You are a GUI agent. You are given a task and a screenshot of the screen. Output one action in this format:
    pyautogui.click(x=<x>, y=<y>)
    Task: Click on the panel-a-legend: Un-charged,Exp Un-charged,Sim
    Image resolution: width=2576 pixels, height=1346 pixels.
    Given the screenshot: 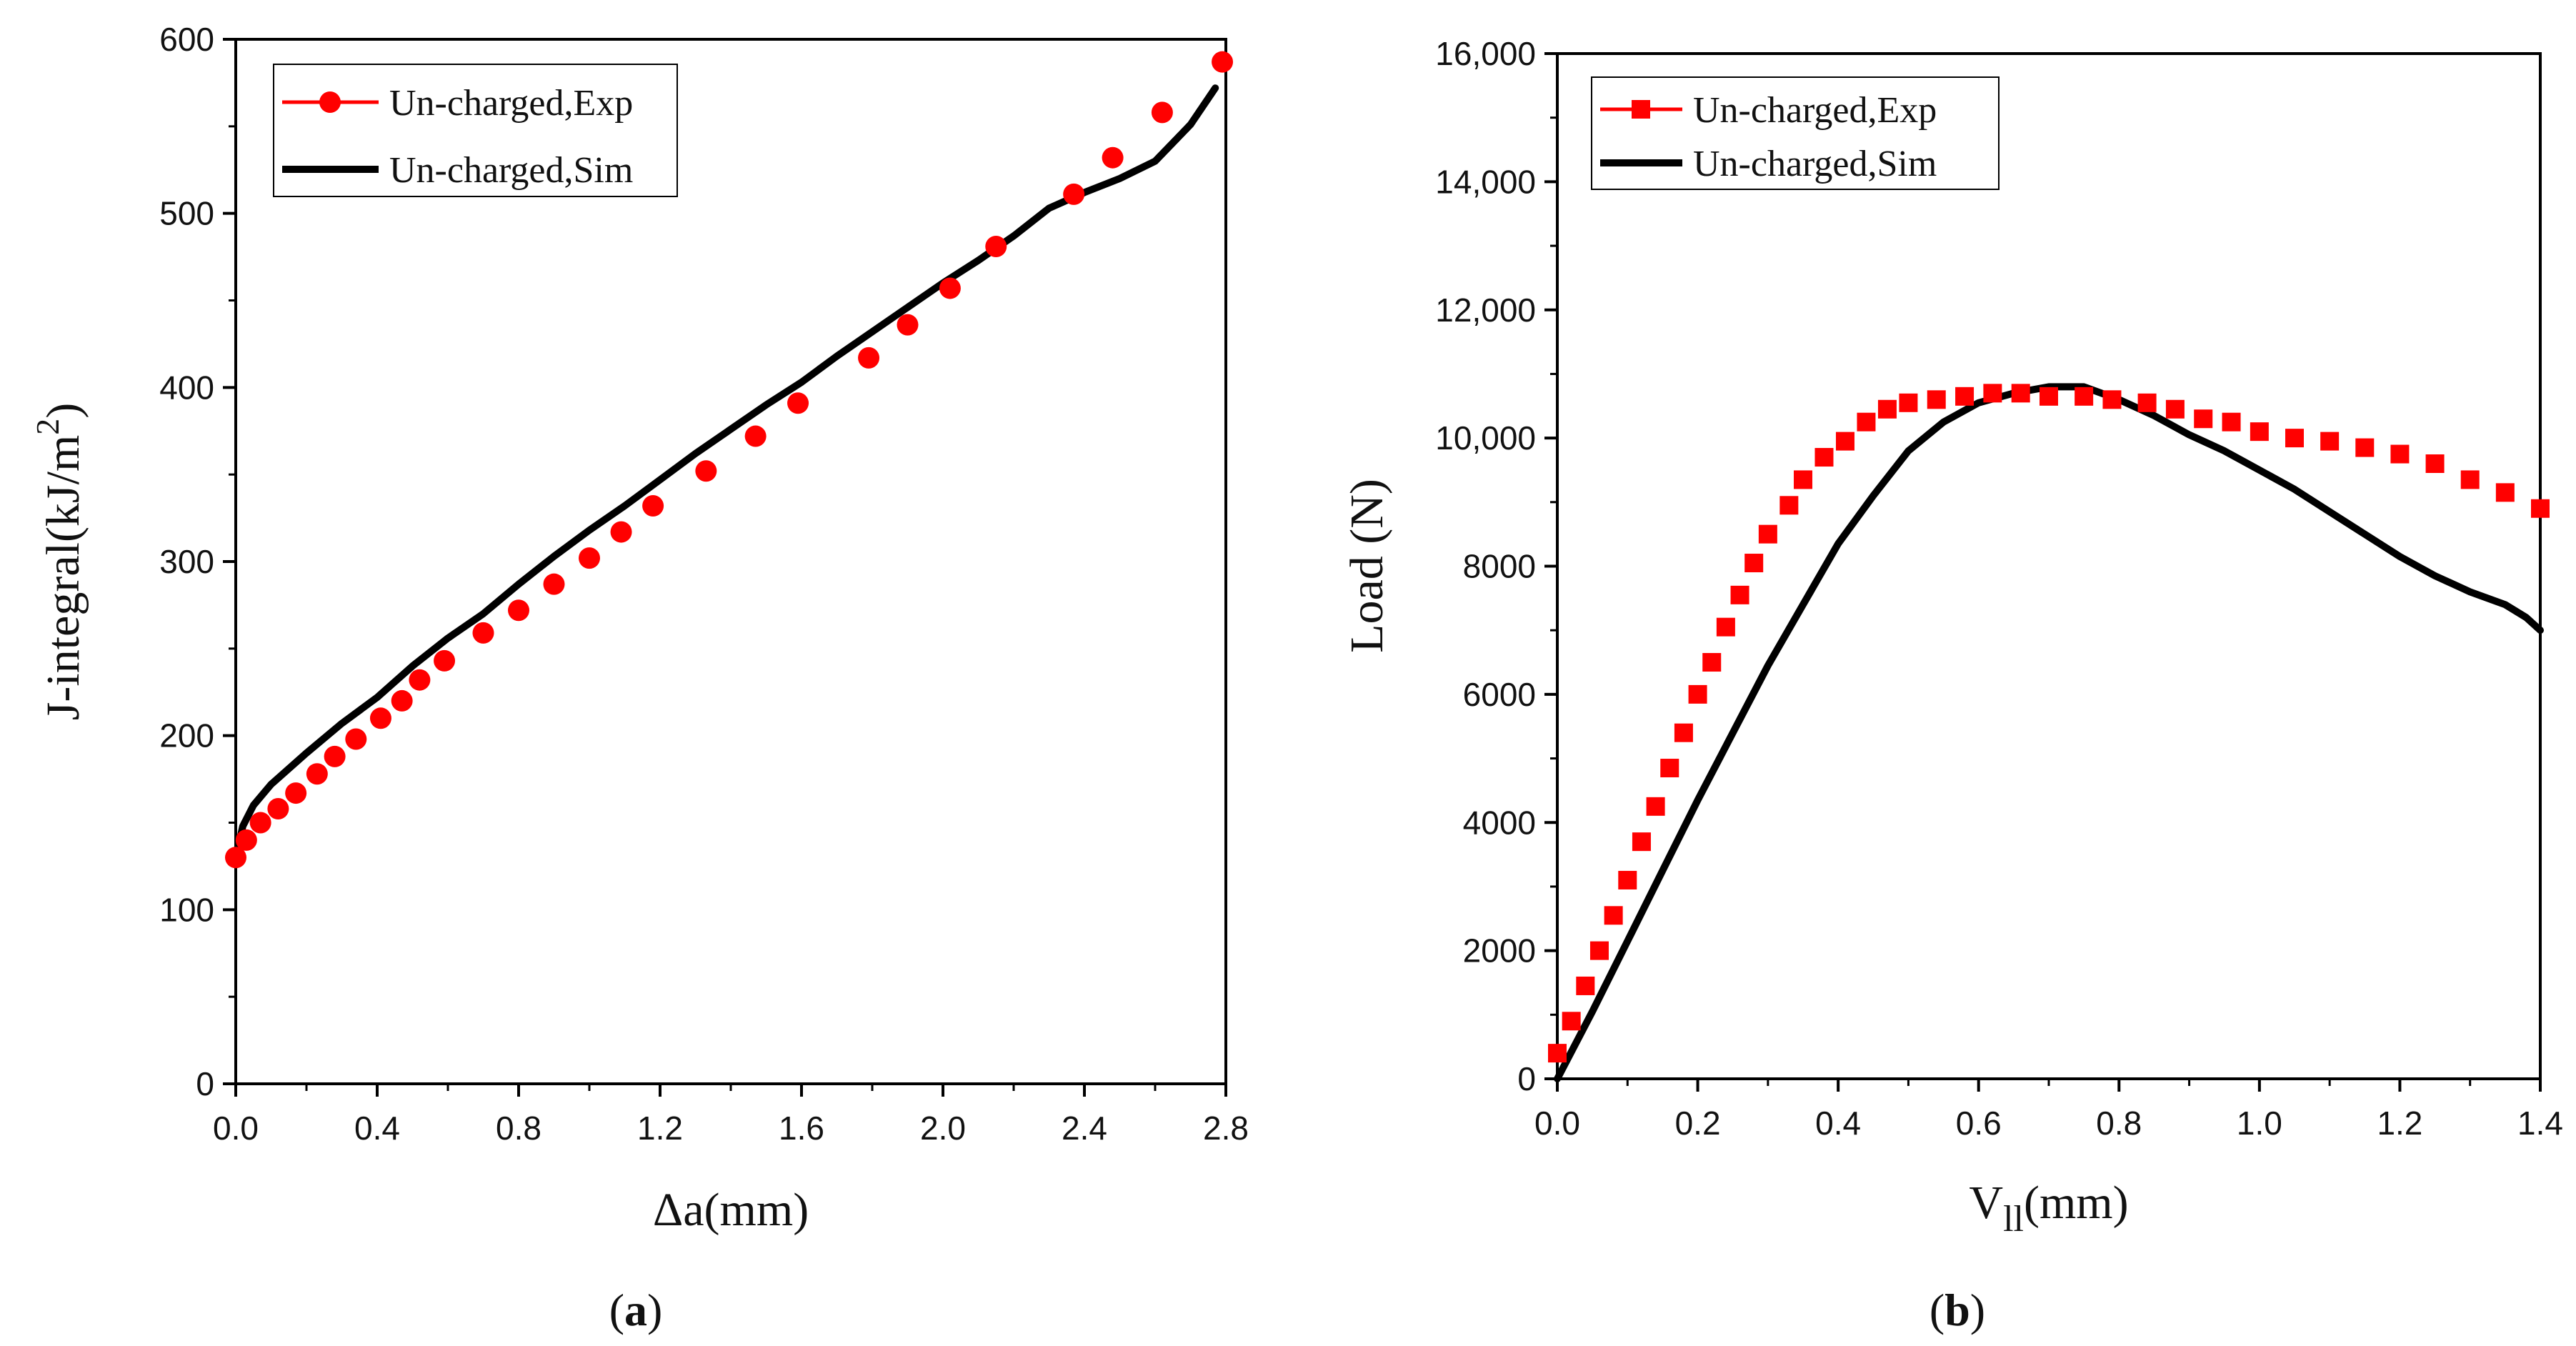 What is the action you would take?
    pyautogui.click(x=475, y=130)
    